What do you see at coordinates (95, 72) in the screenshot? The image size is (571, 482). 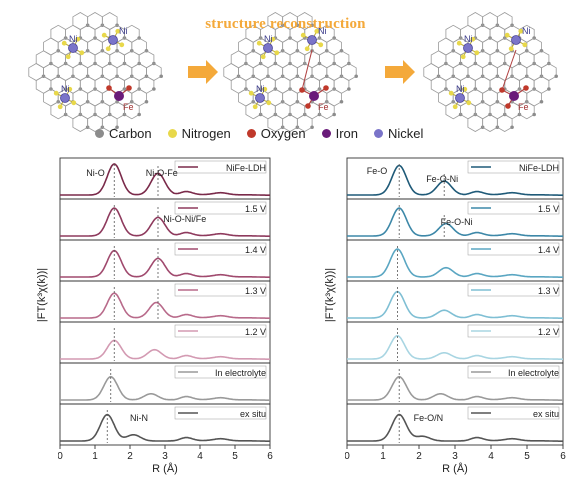 I see `lattice-panel-1: Ni Ni Ni Fe` at bounding box center [95, 72].